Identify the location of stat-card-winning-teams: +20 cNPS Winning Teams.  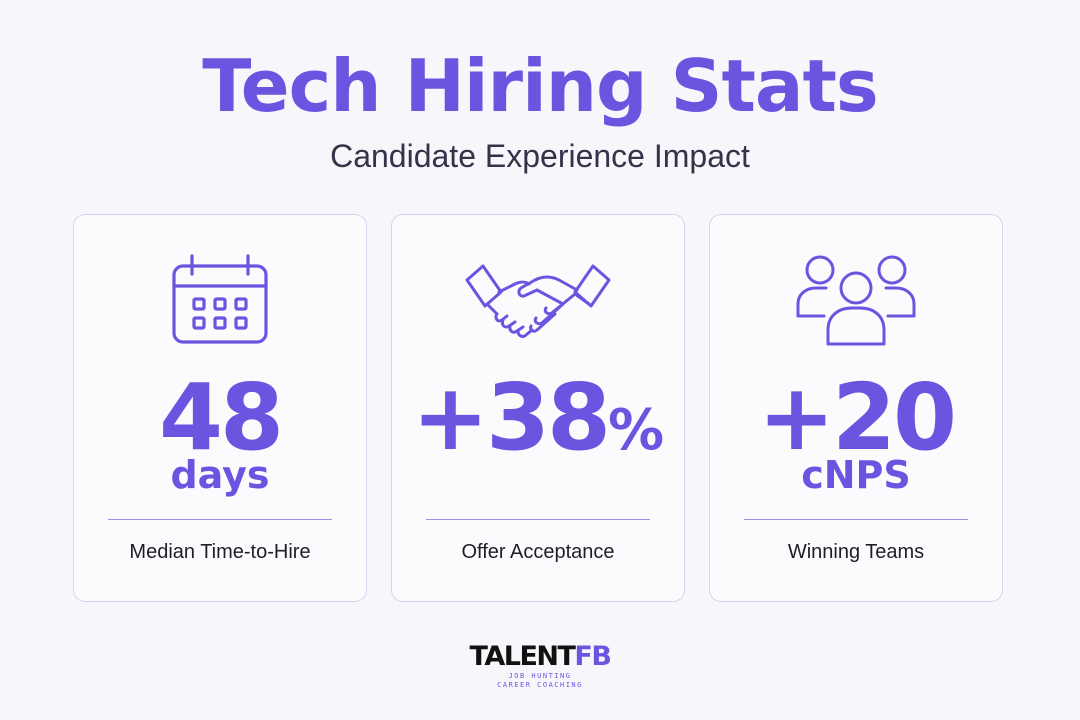
(856, 408).